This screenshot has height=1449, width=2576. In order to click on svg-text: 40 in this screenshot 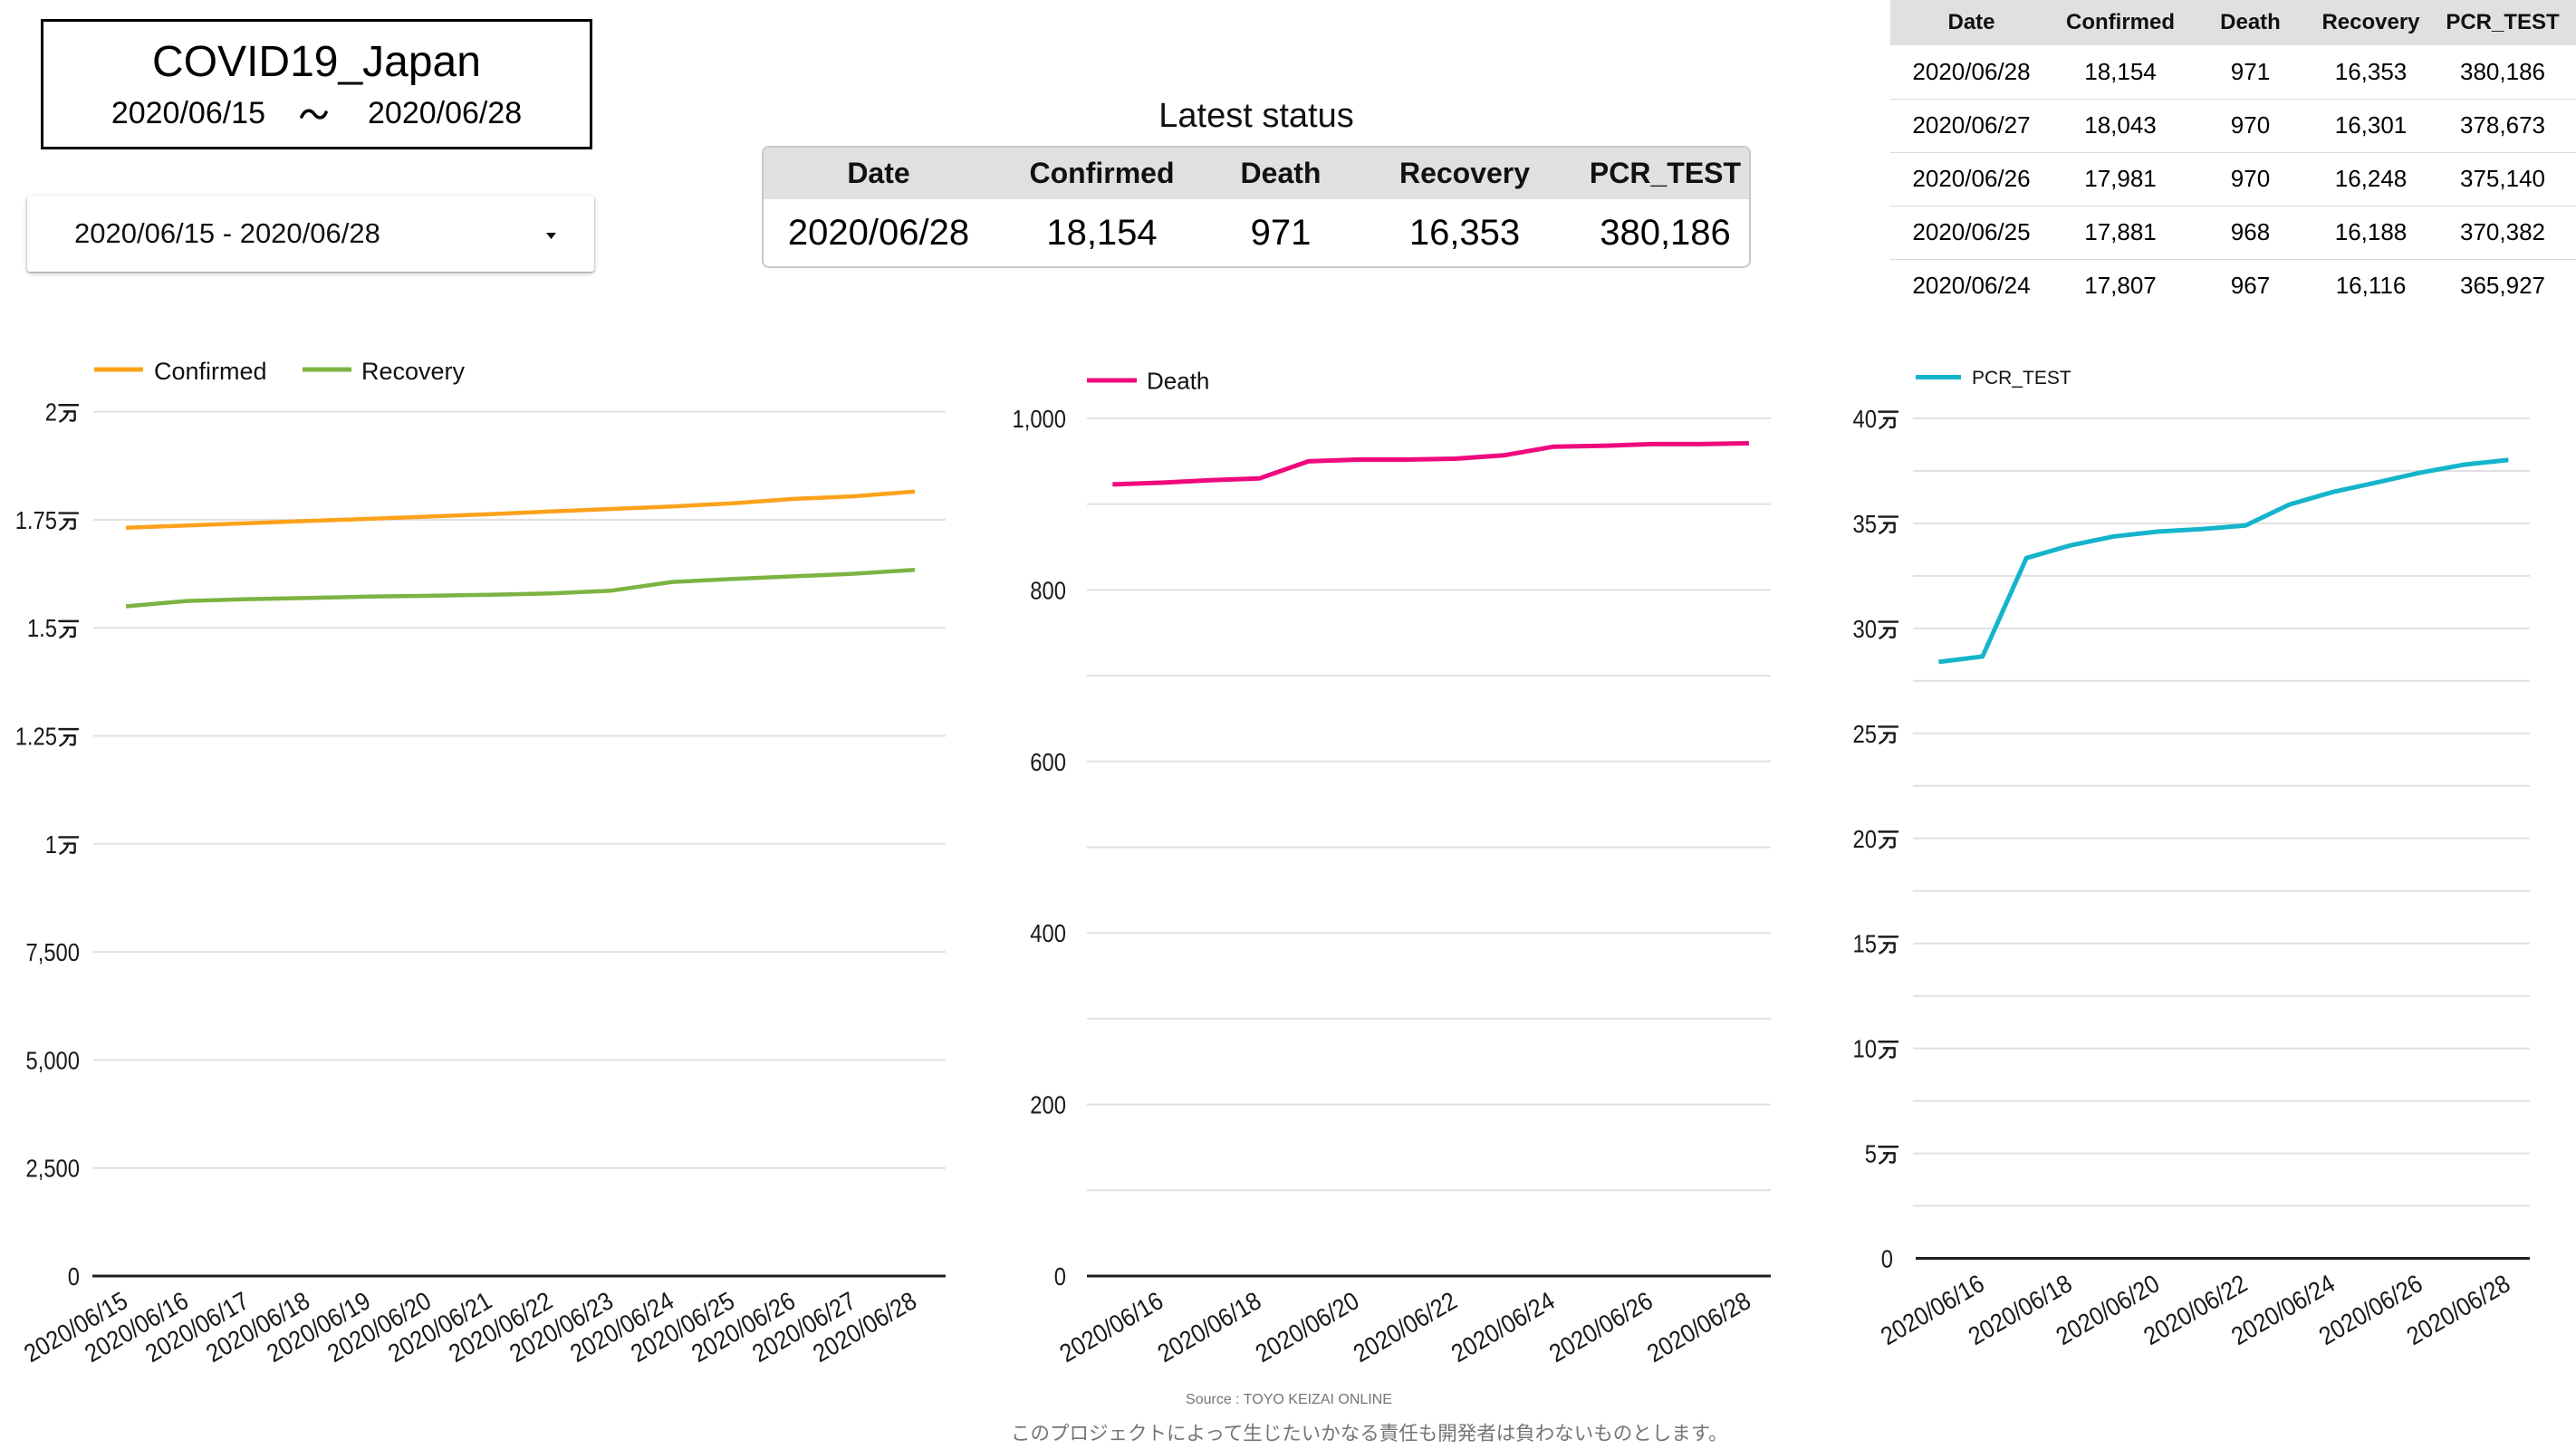, I will do `click(1865, 419)`.